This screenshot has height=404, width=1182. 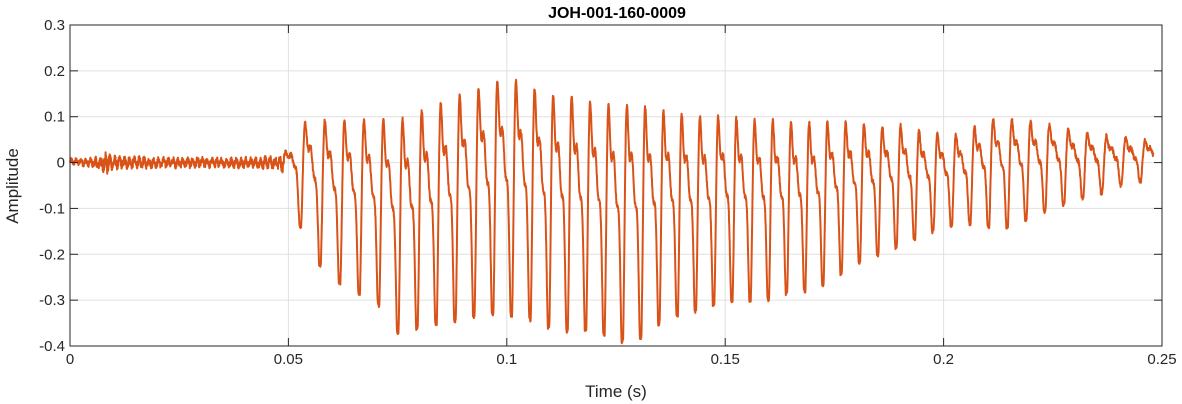 I want to click on y-tick-label: -0.2, so click(x=52, y=254).